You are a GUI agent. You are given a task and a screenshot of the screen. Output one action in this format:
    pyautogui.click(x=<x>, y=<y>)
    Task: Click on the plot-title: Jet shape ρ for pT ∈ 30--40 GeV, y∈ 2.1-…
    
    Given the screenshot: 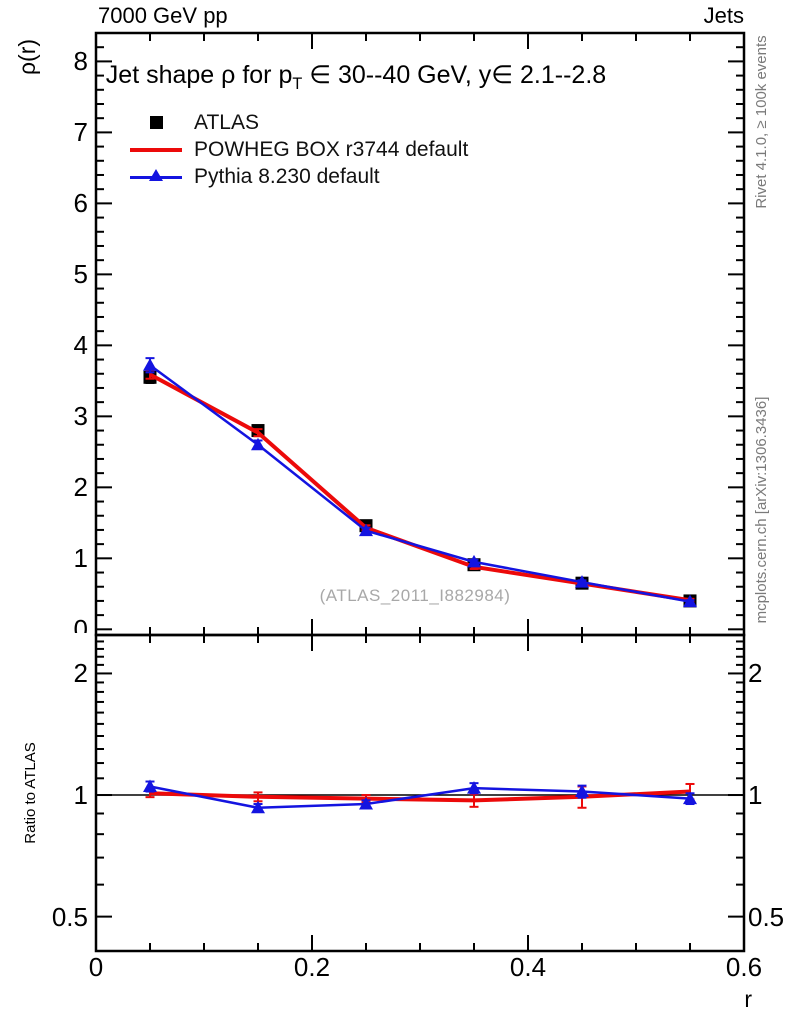 What is the action you would take?
    pyautogui.click(x=356, y=77)
    